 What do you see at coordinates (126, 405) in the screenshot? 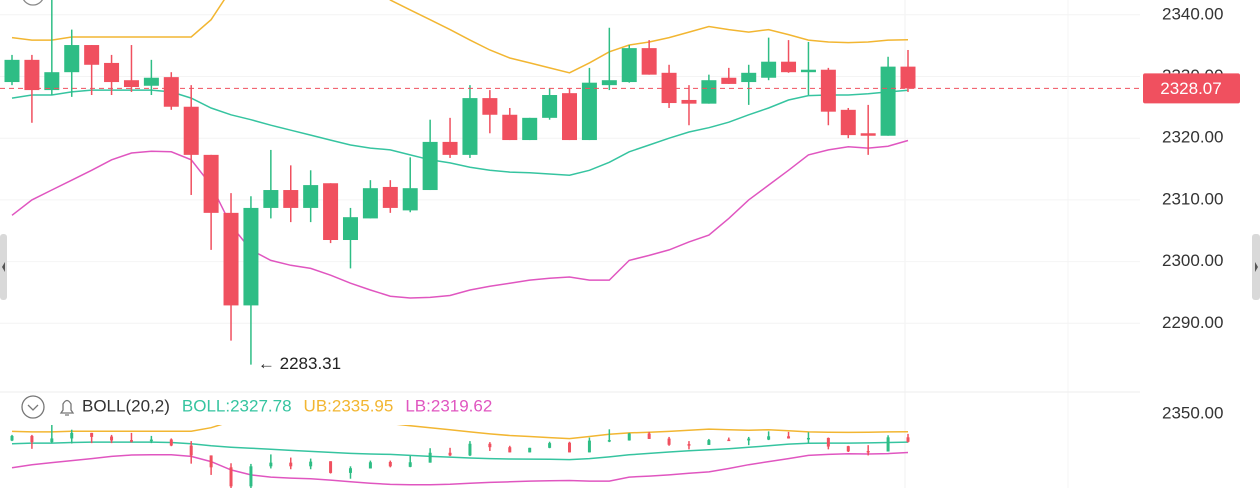
I see `indicator-name: BOLL(20,2)` at bounding box center [126, 405].